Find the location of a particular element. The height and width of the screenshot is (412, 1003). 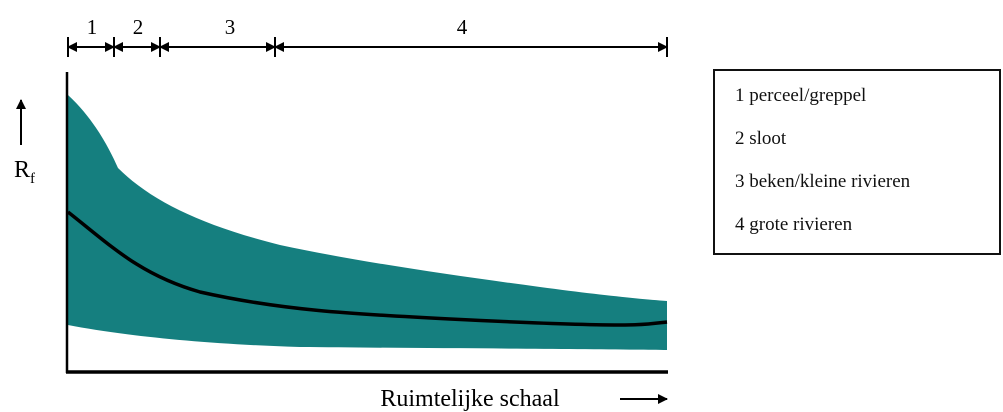

y-axis-label: Rf is located at coordinates (24, 172).